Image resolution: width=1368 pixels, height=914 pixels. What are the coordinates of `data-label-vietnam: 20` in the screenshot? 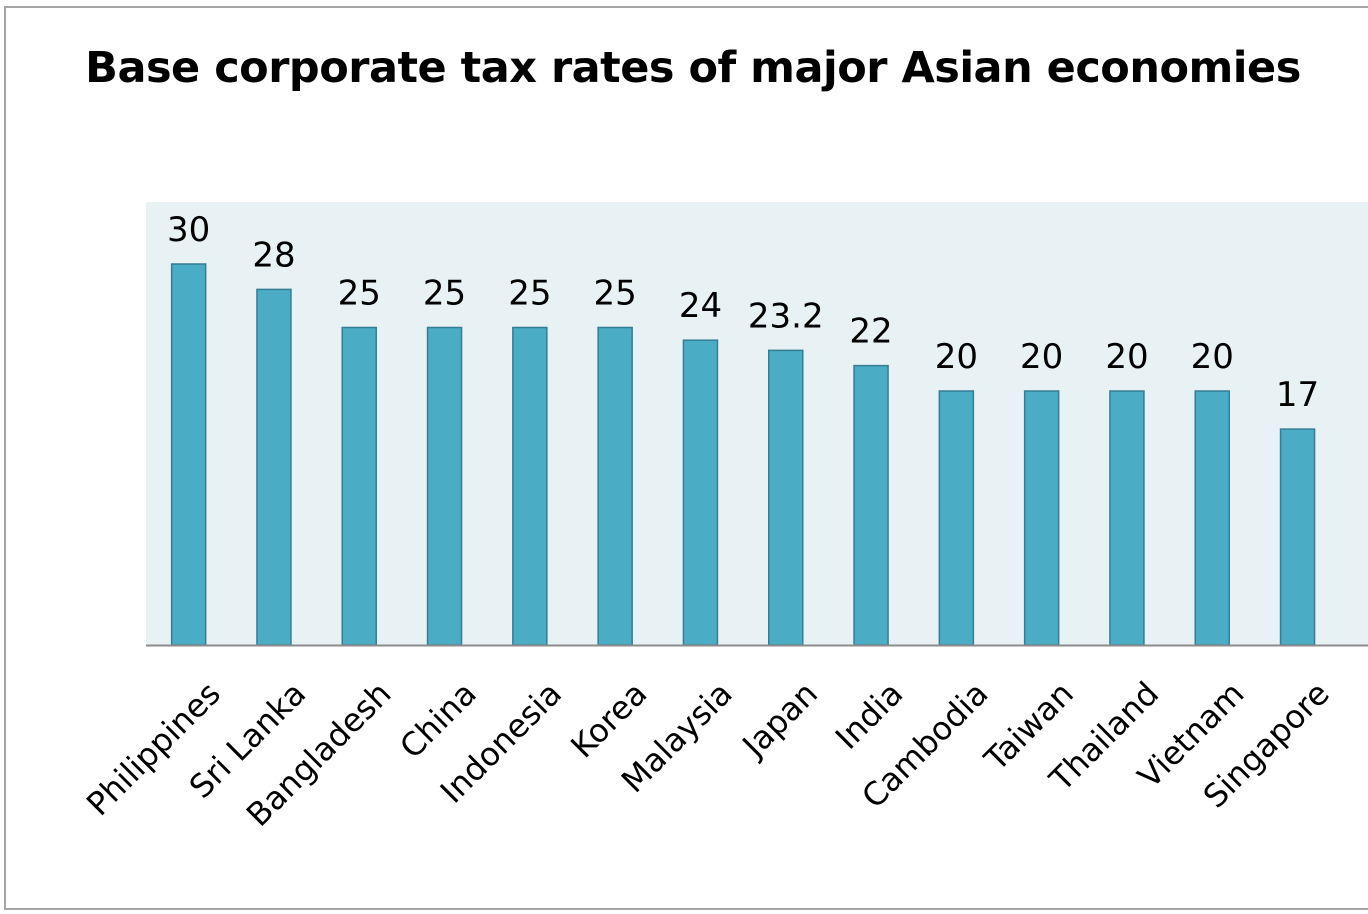 It's located at (1212, 357).